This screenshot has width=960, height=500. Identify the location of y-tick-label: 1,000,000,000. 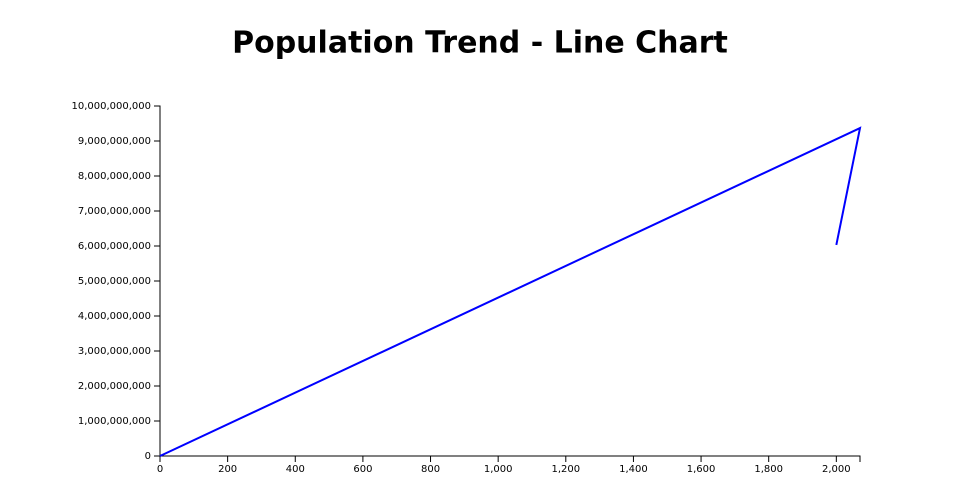
(114, 421).